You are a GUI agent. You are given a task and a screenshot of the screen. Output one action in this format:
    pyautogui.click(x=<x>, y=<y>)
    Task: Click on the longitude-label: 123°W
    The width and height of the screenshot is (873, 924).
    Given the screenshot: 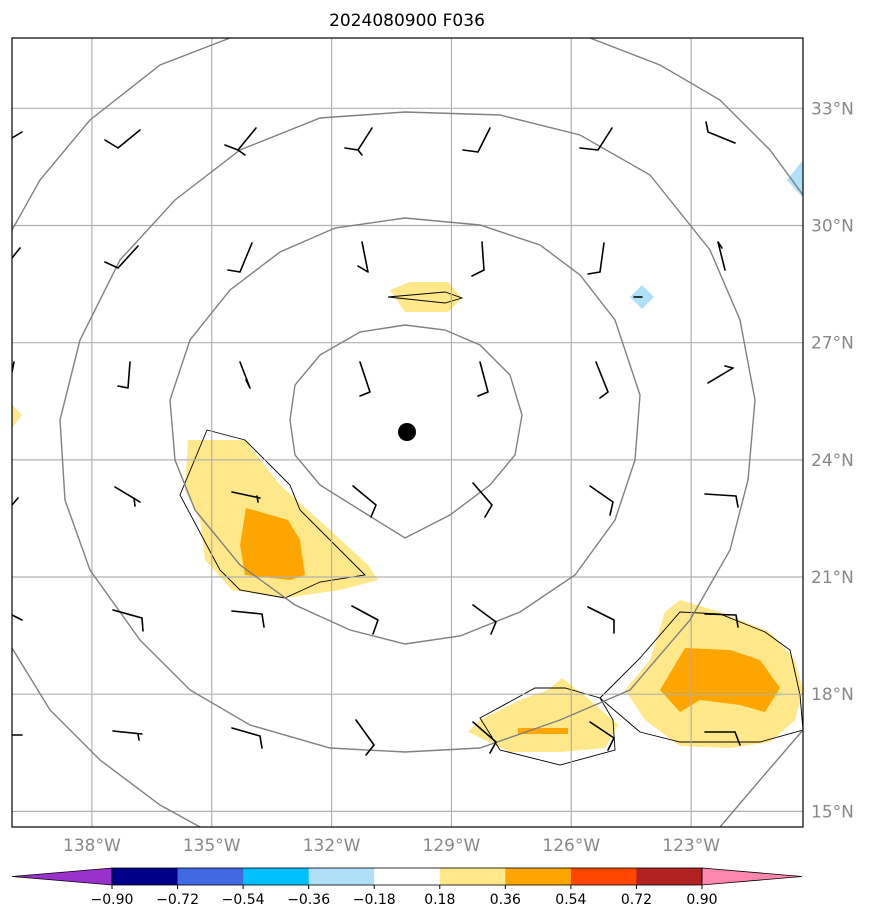 What is the action you would take?
    pyautogui.click(x=691, y=846)
    